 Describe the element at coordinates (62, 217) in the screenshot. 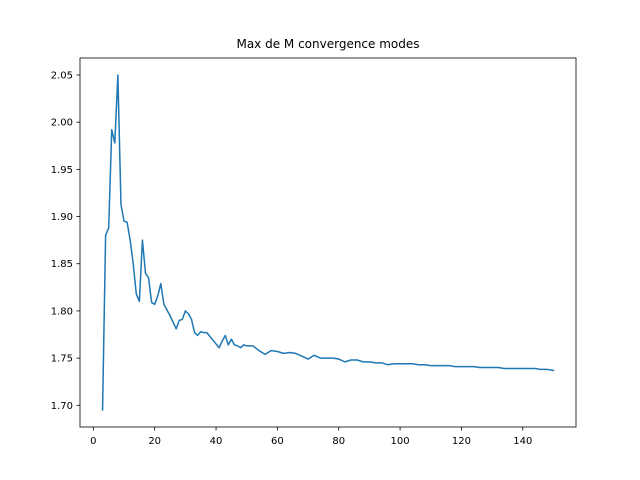

I see `y-tick-label: 1.90` at that location.